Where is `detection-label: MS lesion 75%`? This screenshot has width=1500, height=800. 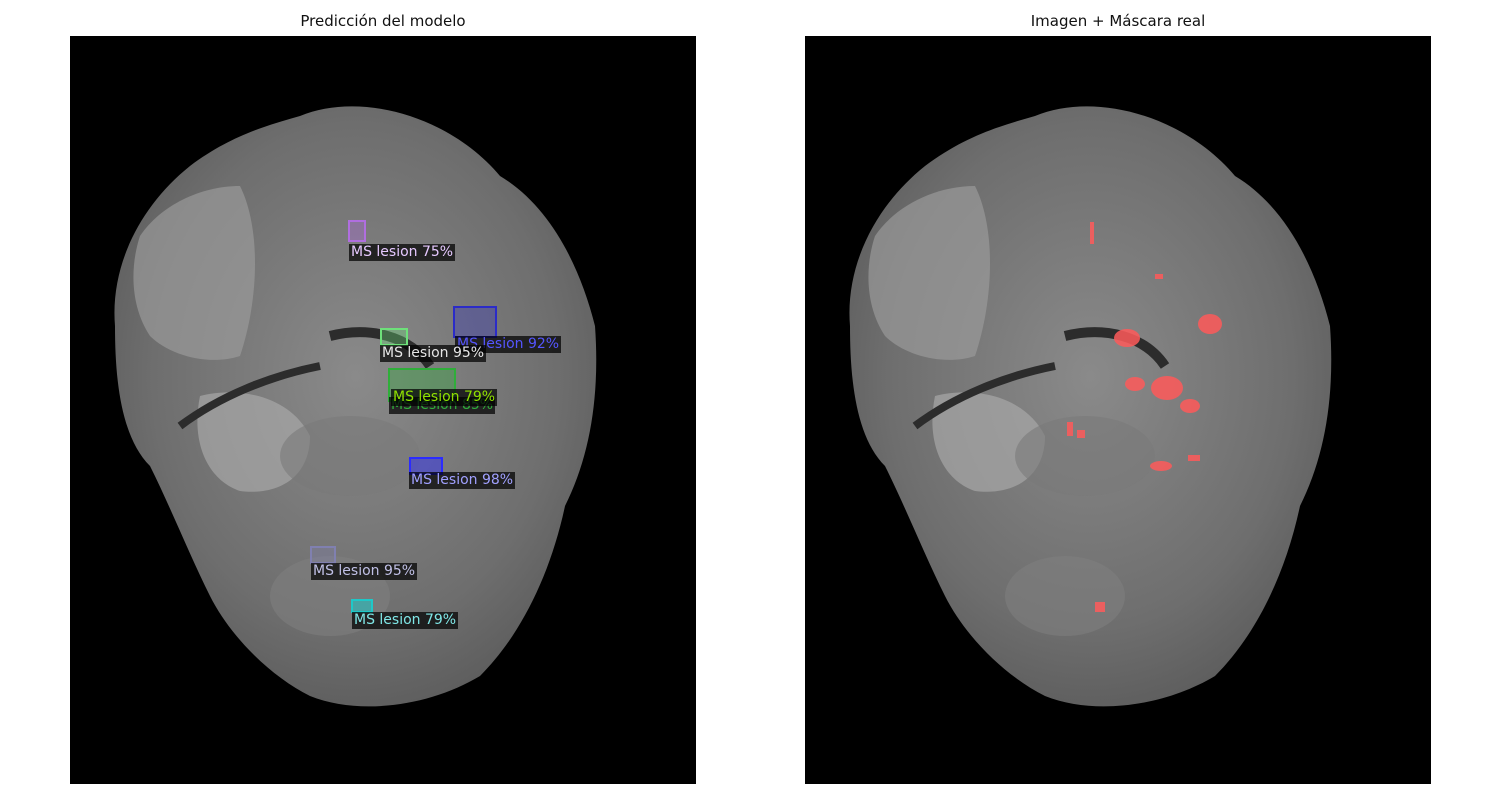
detection-label: MS lesion 75% is located at coordinates (402, 252).